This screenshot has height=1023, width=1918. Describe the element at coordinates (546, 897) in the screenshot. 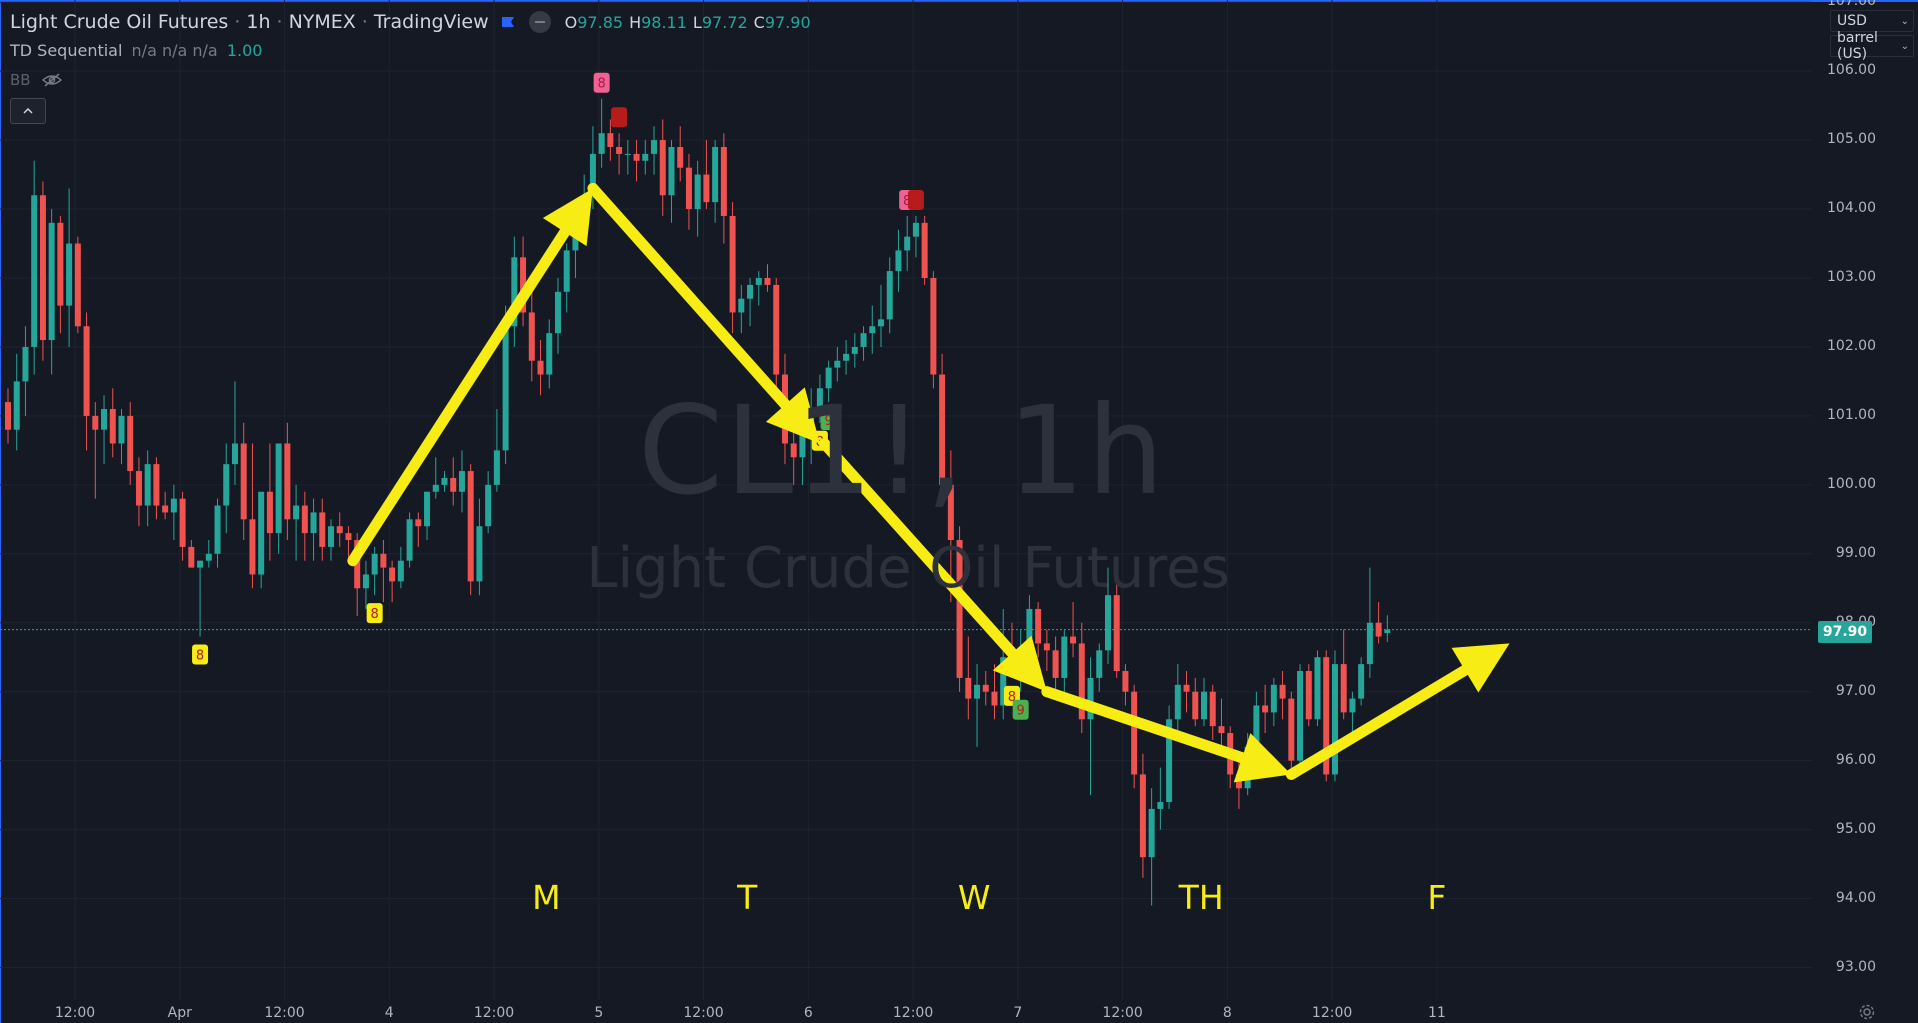

I see `day-label: M` at that location.